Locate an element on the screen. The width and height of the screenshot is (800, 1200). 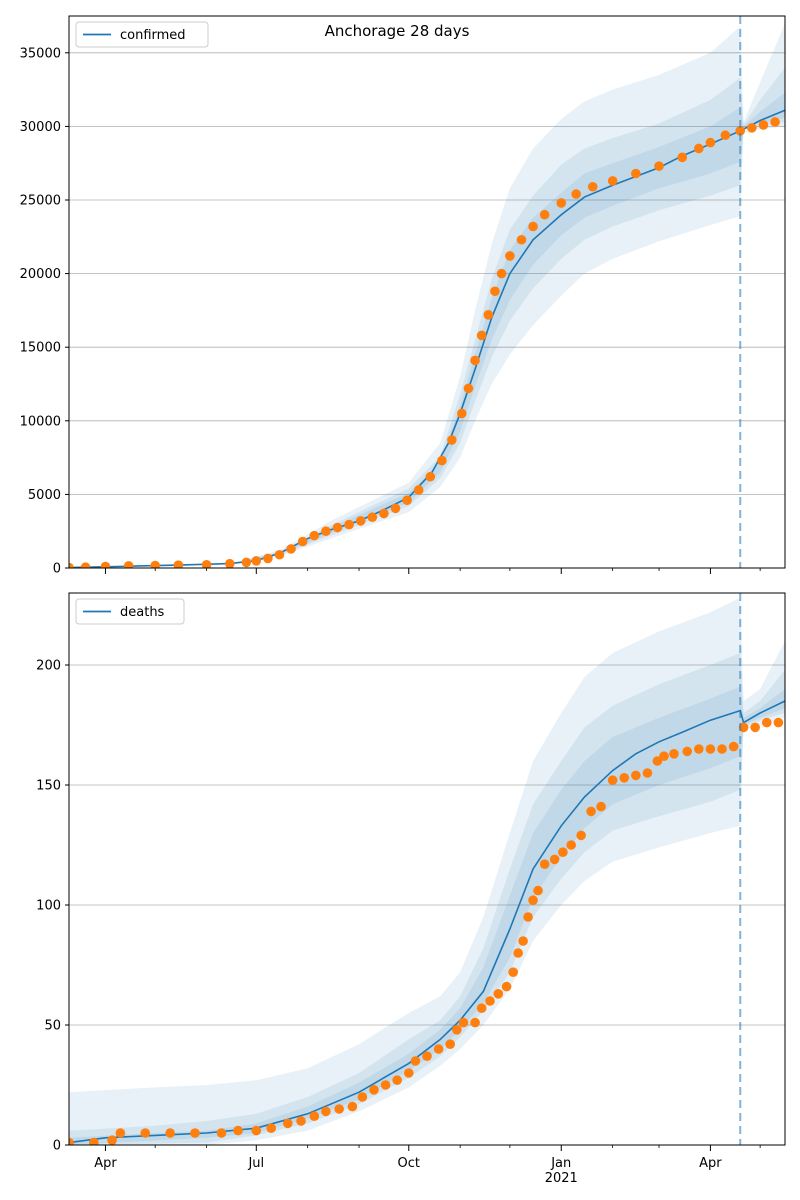
legend: deaths is located at coordinates (130, 611).